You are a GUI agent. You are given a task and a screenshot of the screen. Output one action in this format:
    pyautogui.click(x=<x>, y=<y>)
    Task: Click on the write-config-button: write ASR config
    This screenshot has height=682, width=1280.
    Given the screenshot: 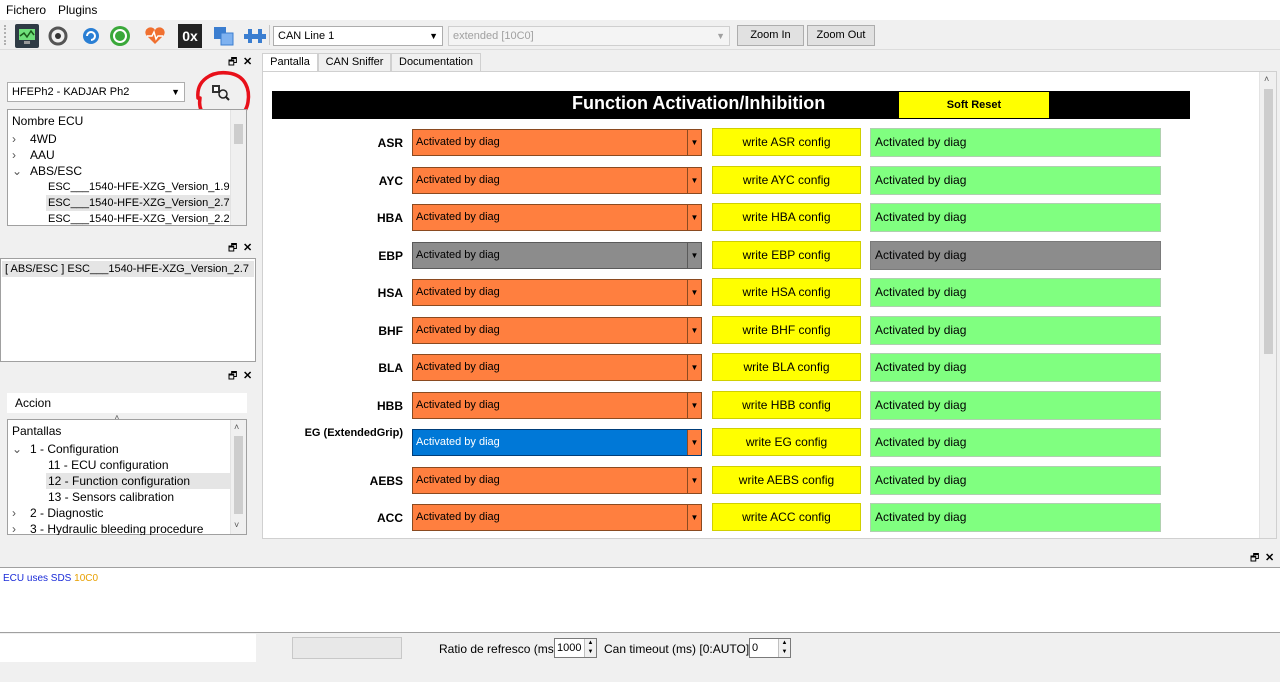 What is the action you would take?
    pyautogui.click(x=786, y=142)
    